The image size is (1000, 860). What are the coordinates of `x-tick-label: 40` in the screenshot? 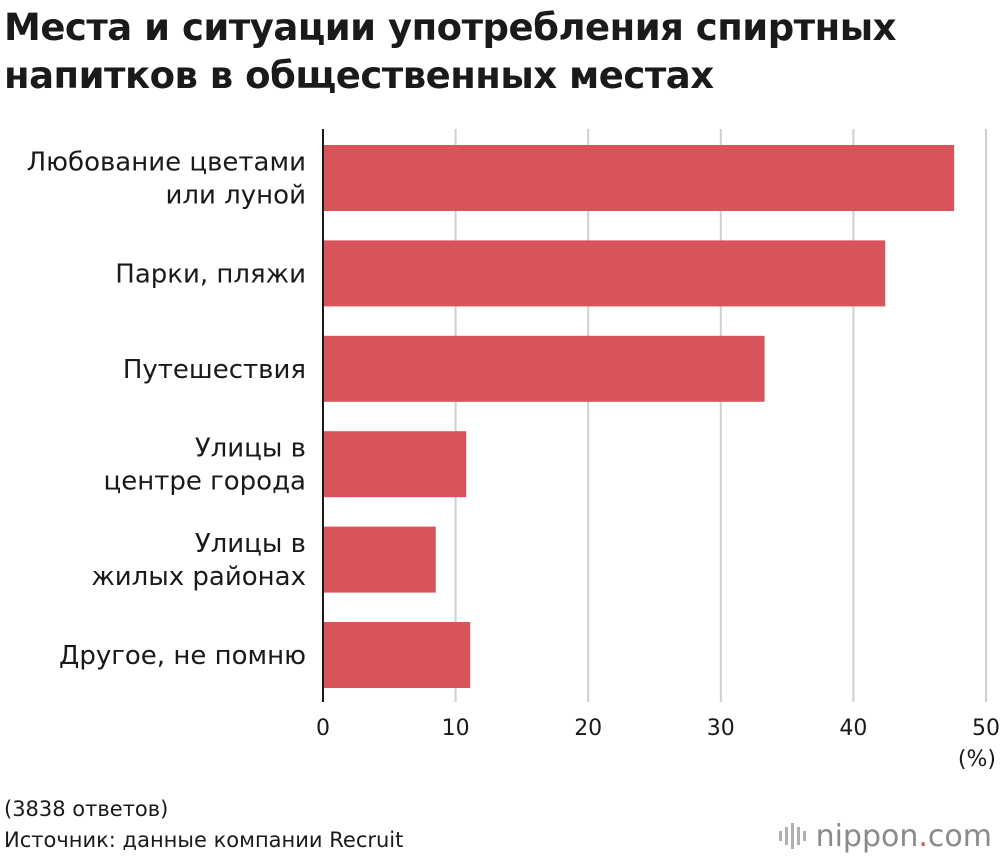 It's located at (853, 728).